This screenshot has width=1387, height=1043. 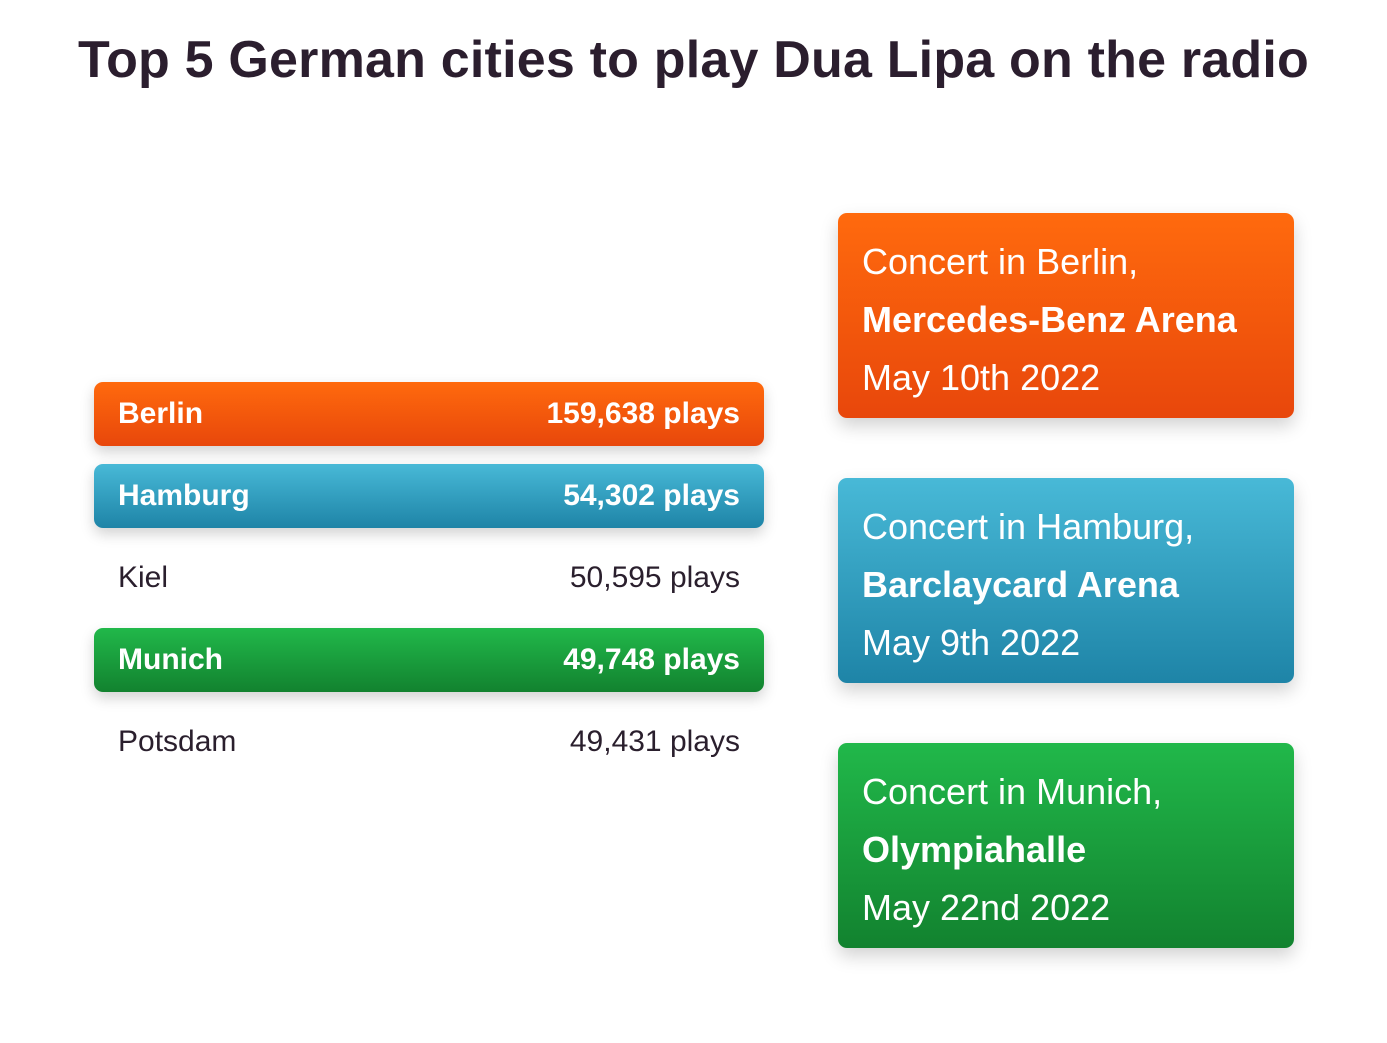 What do you see at coordinates (643, 413) in the screenshot?
I see `city-plays: 159,638 plays` at bounding box center [643, 413].